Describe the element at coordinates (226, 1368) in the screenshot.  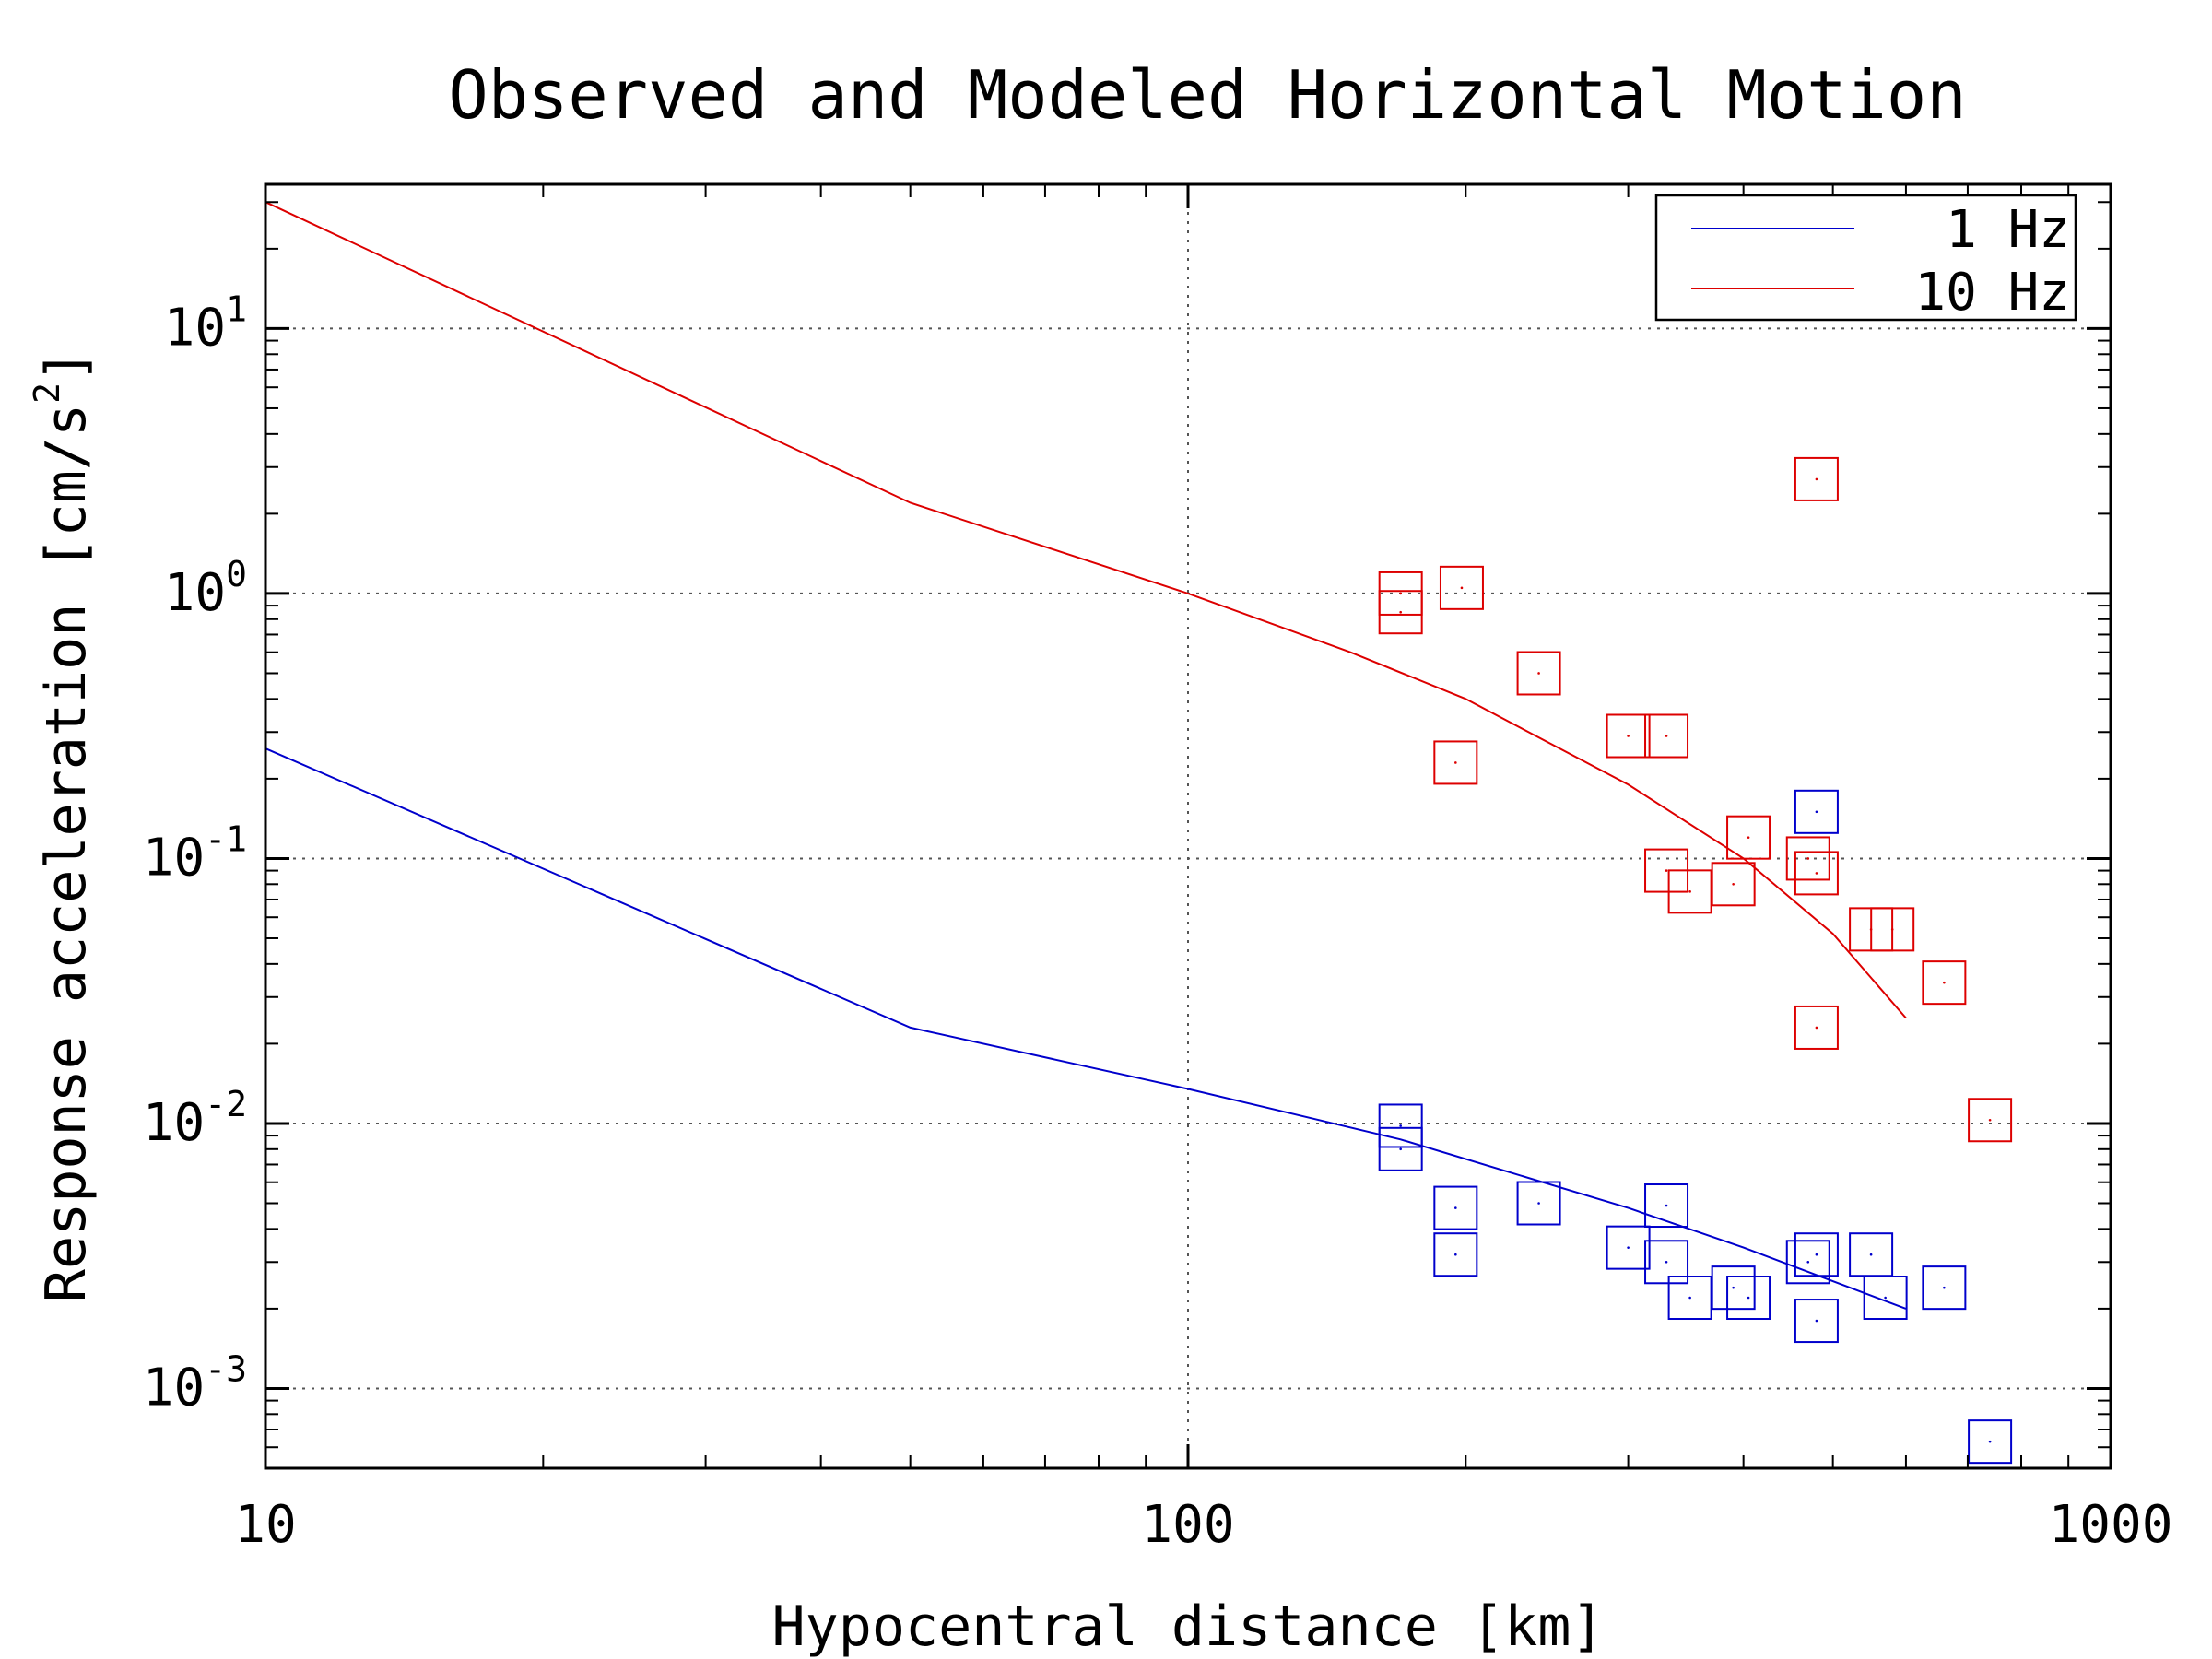
I see `y-tick-exponent: -3` at that location.